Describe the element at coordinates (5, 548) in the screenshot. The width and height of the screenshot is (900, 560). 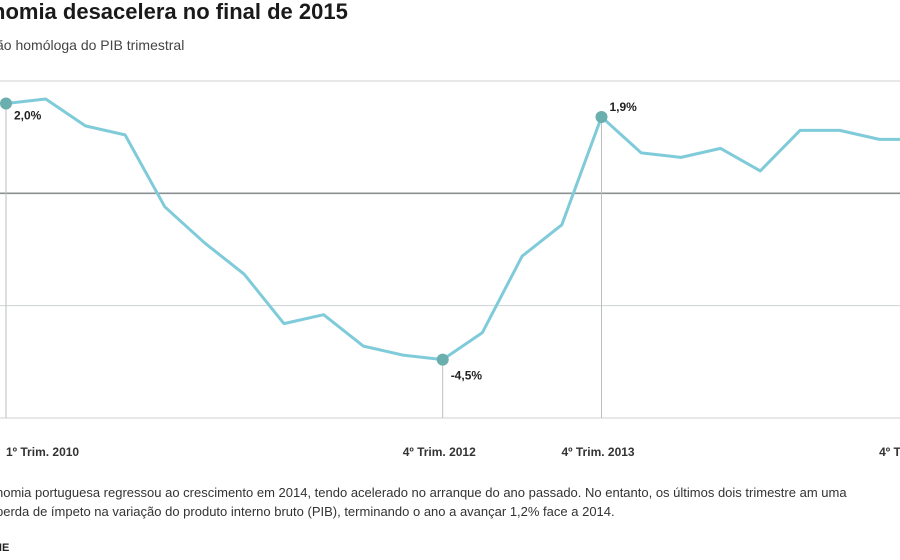
I see `chart-source: NE` at that location.